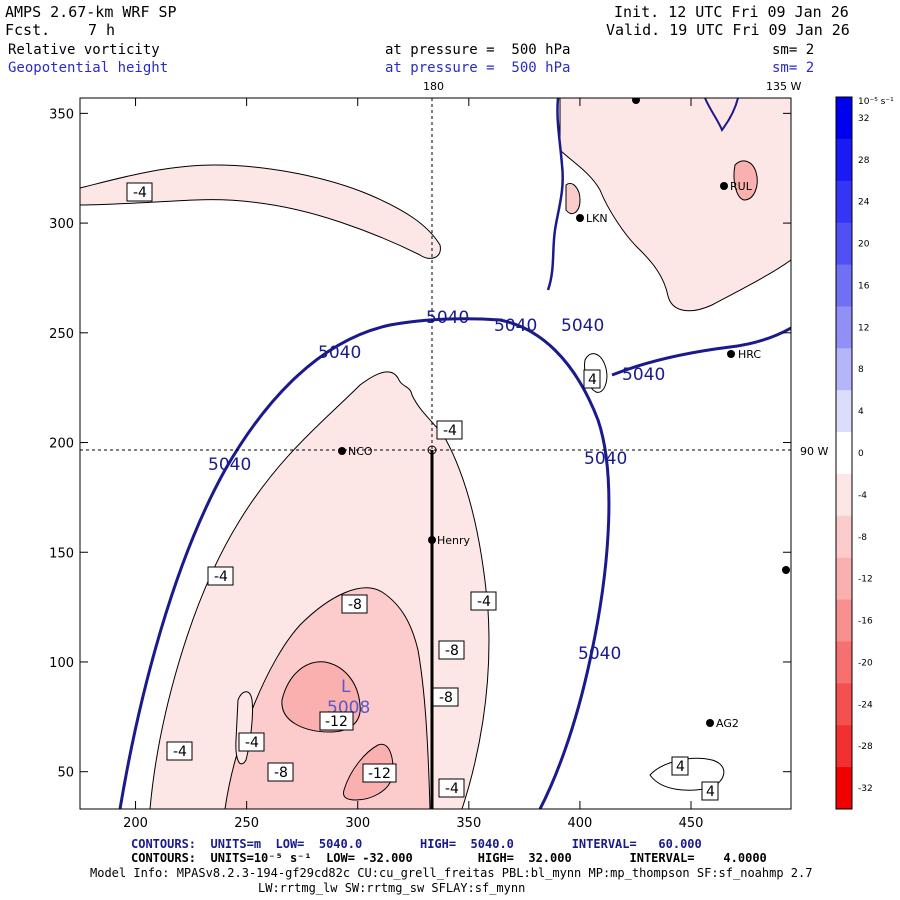  I want to click on station-dot-nco, so click(342, 451).